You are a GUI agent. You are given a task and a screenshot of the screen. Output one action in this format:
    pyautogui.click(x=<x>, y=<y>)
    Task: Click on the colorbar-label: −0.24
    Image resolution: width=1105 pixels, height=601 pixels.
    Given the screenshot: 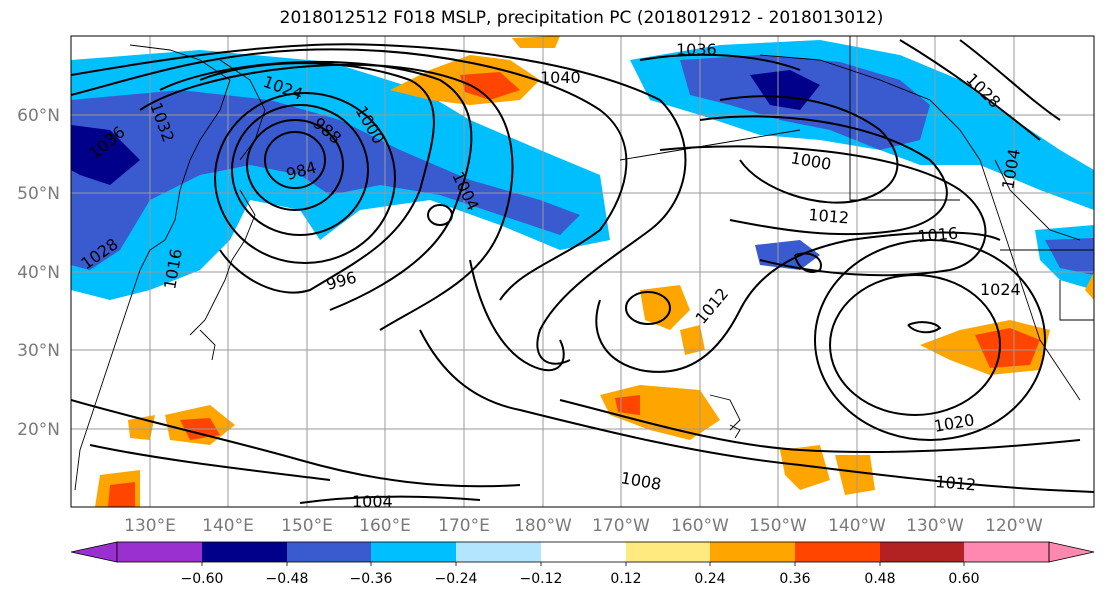 What is the action you would take?
    pyautogui.click(x=456, y=579)
    